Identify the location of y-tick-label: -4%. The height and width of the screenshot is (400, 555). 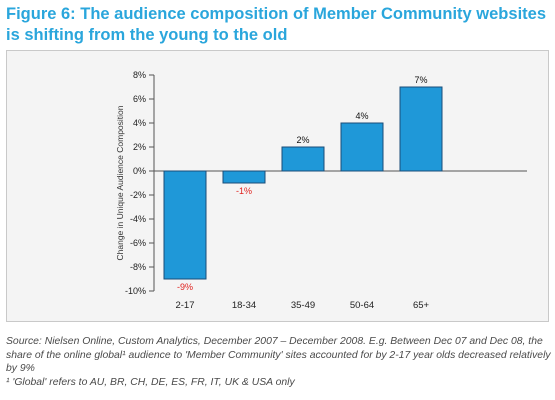
(138, 219).